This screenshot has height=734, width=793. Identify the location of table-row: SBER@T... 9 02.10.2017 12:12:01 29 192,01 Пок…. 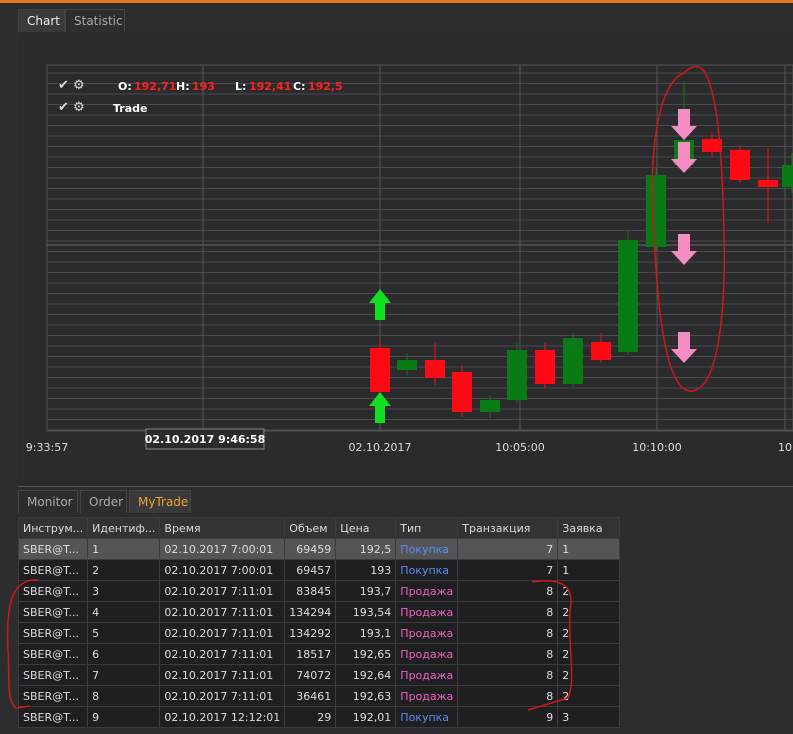
(319, 717).